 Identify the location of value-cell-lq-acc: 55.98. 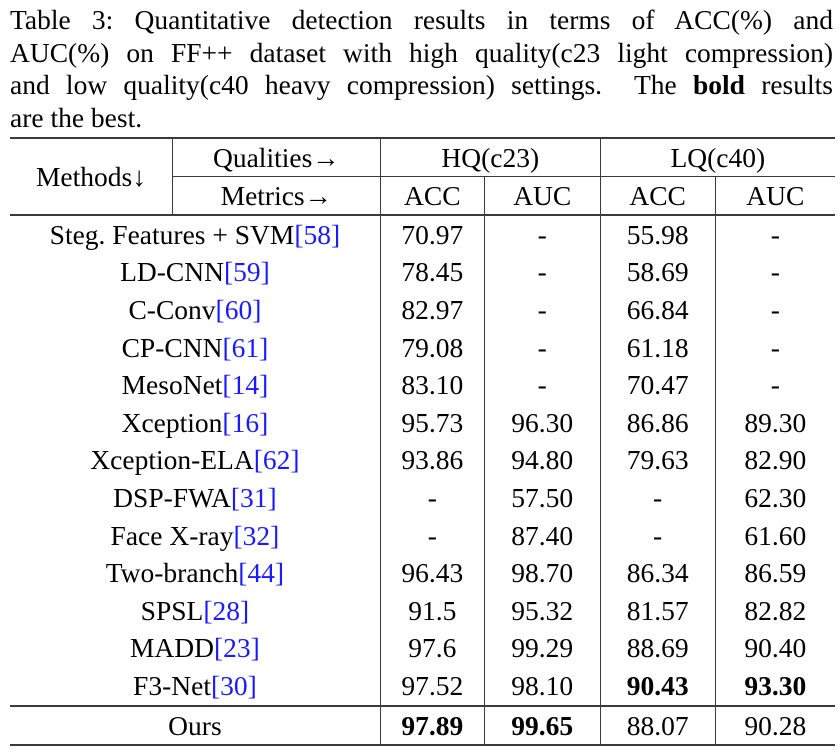
(657, 234).